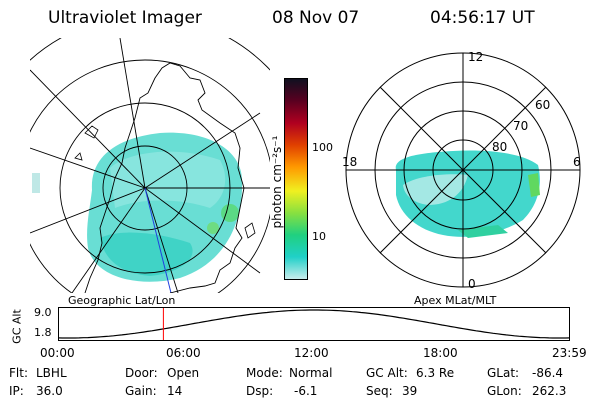 Image resolution: width=600 pixels, height=400 pixels. I want to click on altitude-plot, so click(314, 324).